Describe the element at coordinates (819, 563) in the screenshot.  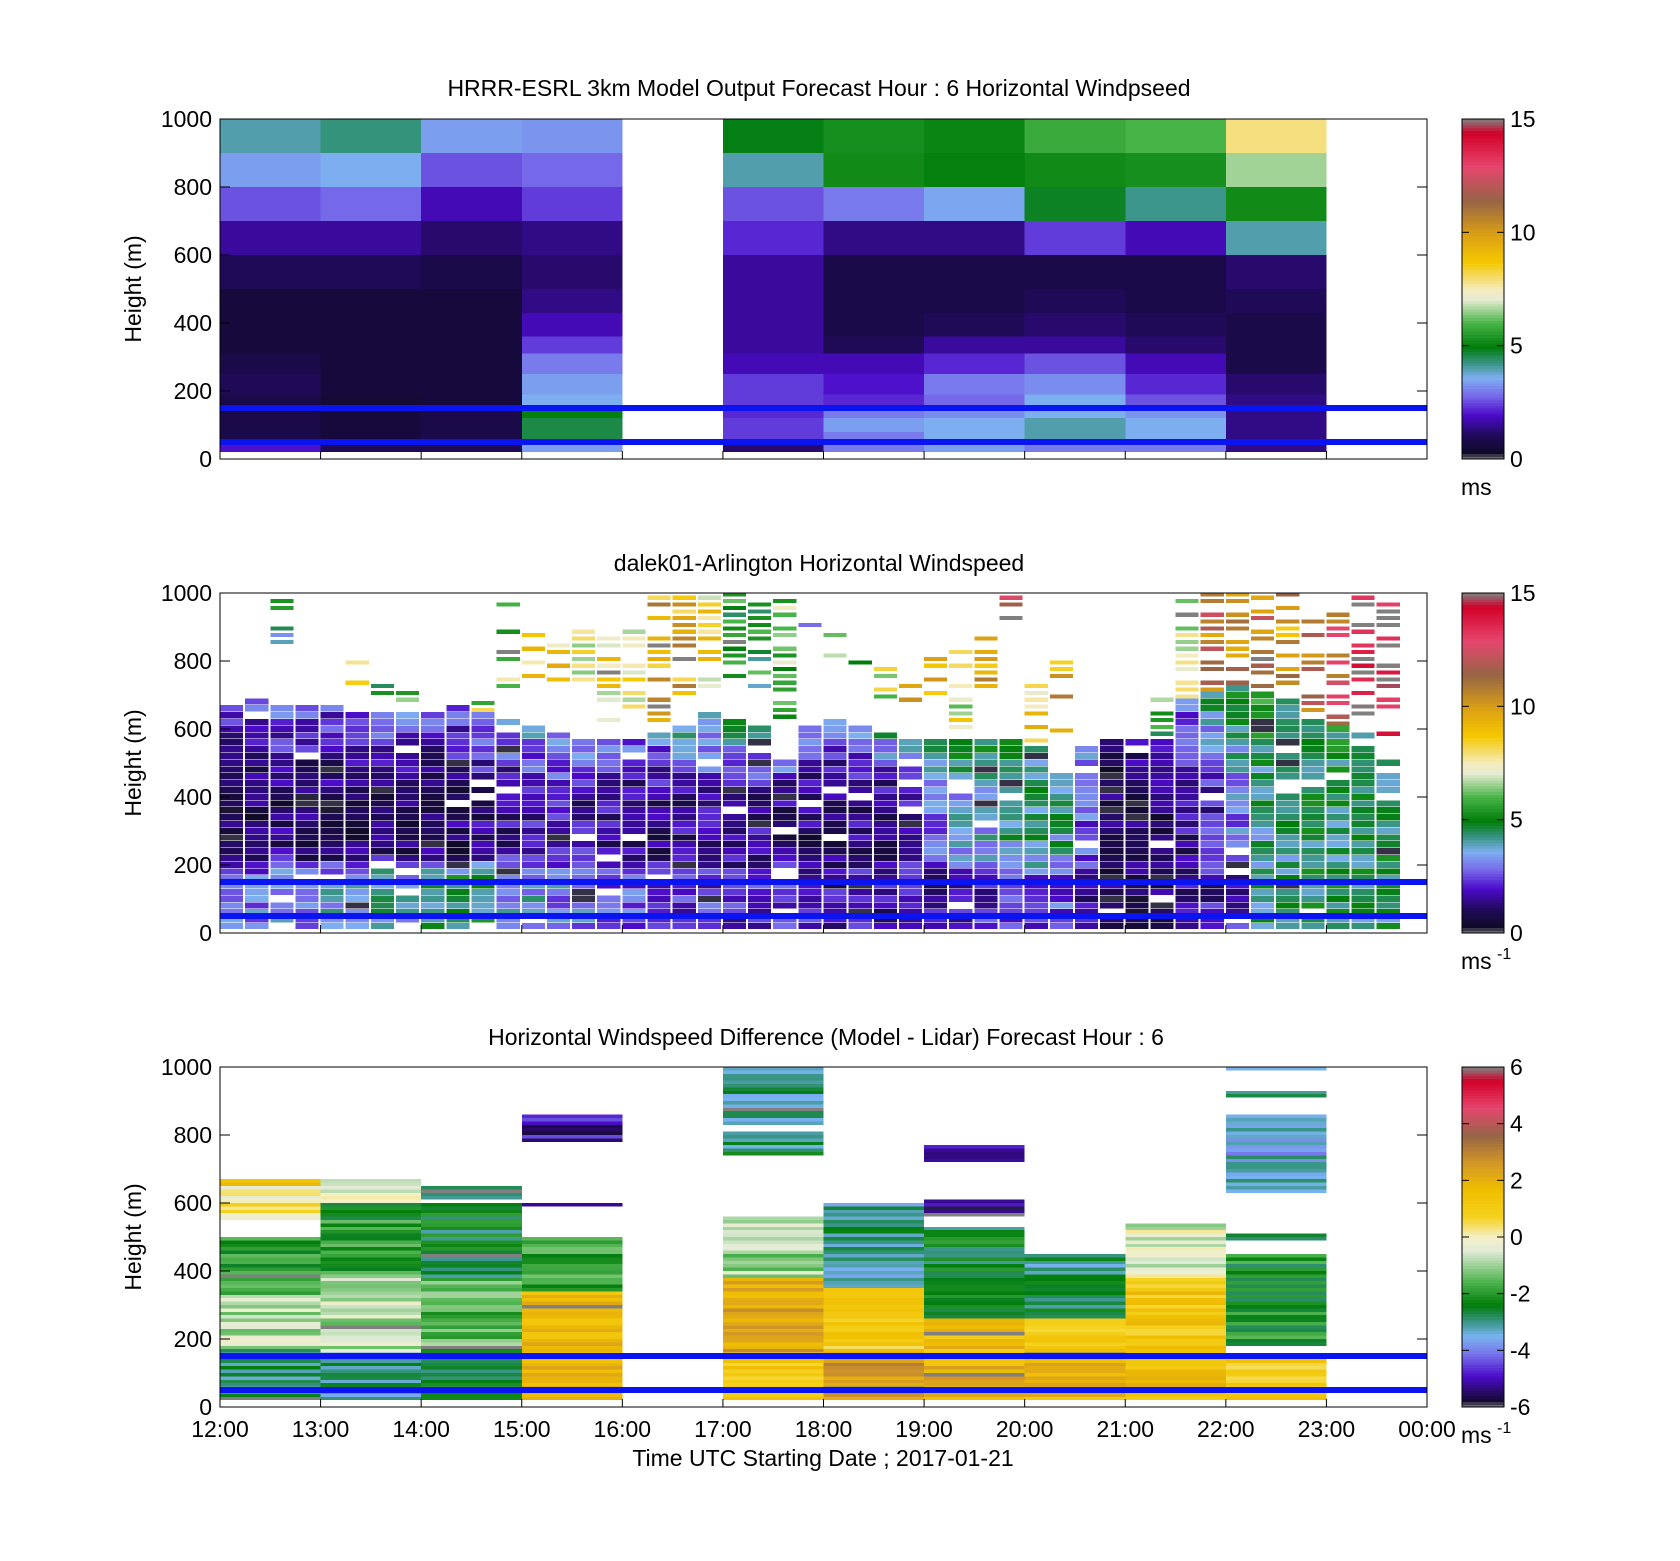
I see `lidar-title: dalek01-Arlington Horizontal Windspeed` at that location.